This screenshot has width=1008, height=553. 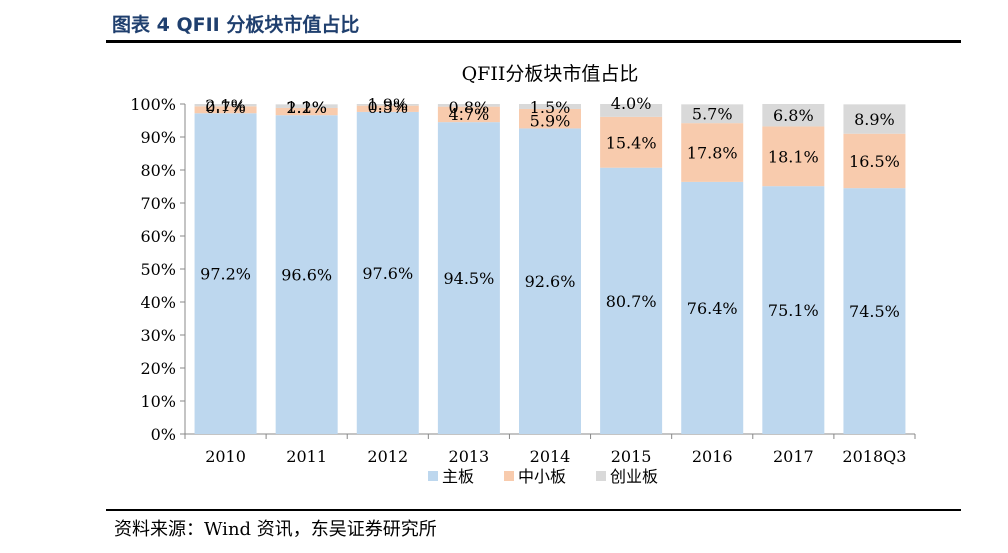 I want to click on data-label: 96.6%, so click(x=306, y=275).